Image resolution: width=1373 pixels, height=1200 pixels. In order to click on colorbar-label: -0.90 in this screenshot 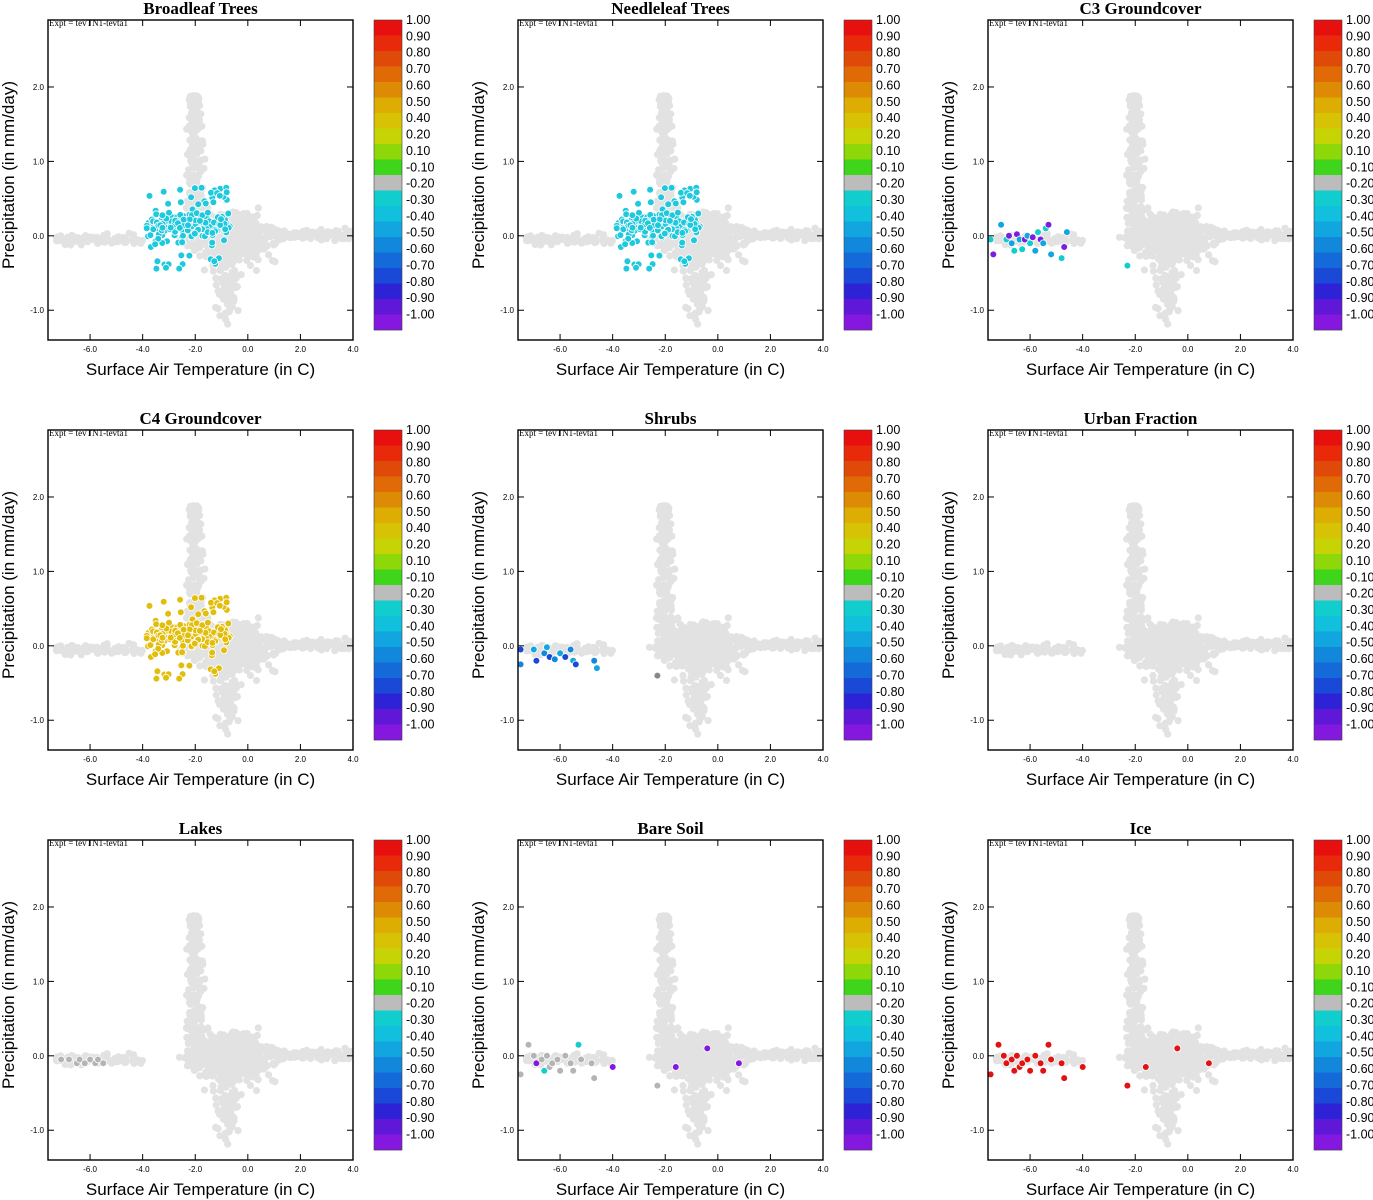, I will do `click(890, 298)`.